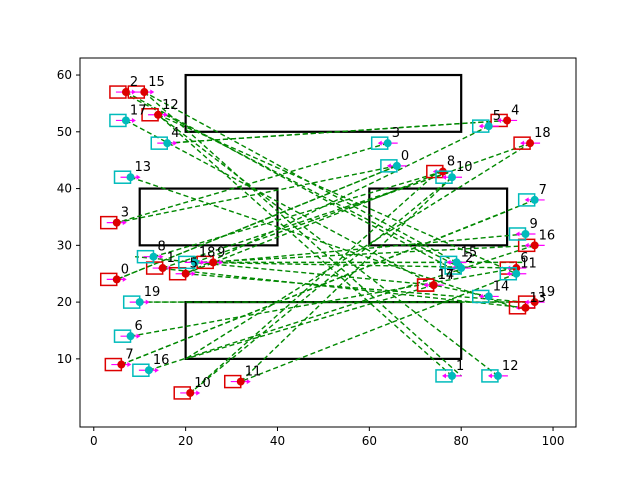 The image size is (640, 480). What do you see at coordinates (461, 441) in the screenshot?
I see `x-tick-label: 80` at bounding box center [461, 441].